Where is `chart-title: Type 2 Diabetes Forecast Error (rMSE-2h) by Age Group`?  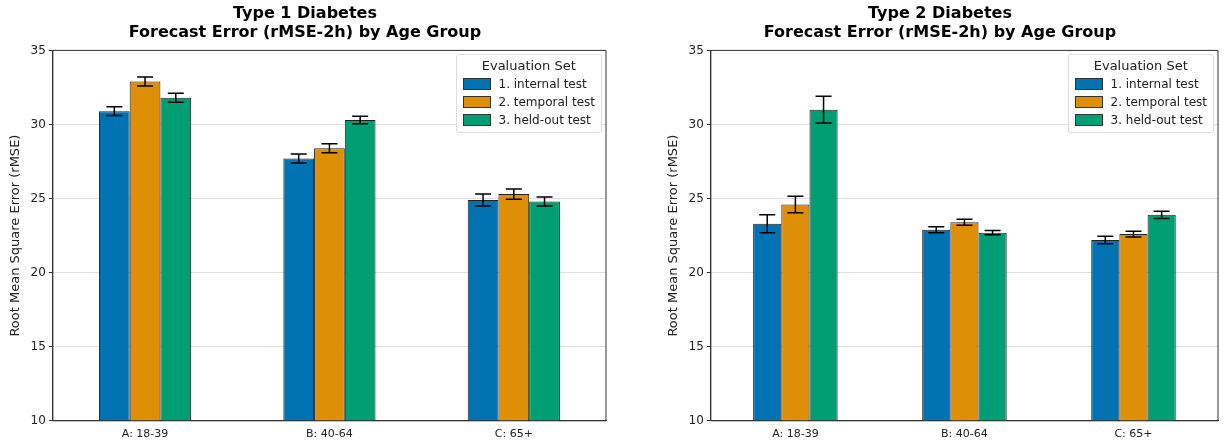 chart-title: Type 2 Diabetes Forecast Error (rMSE-2h) by Age Group is located at coordinates (940, 21).